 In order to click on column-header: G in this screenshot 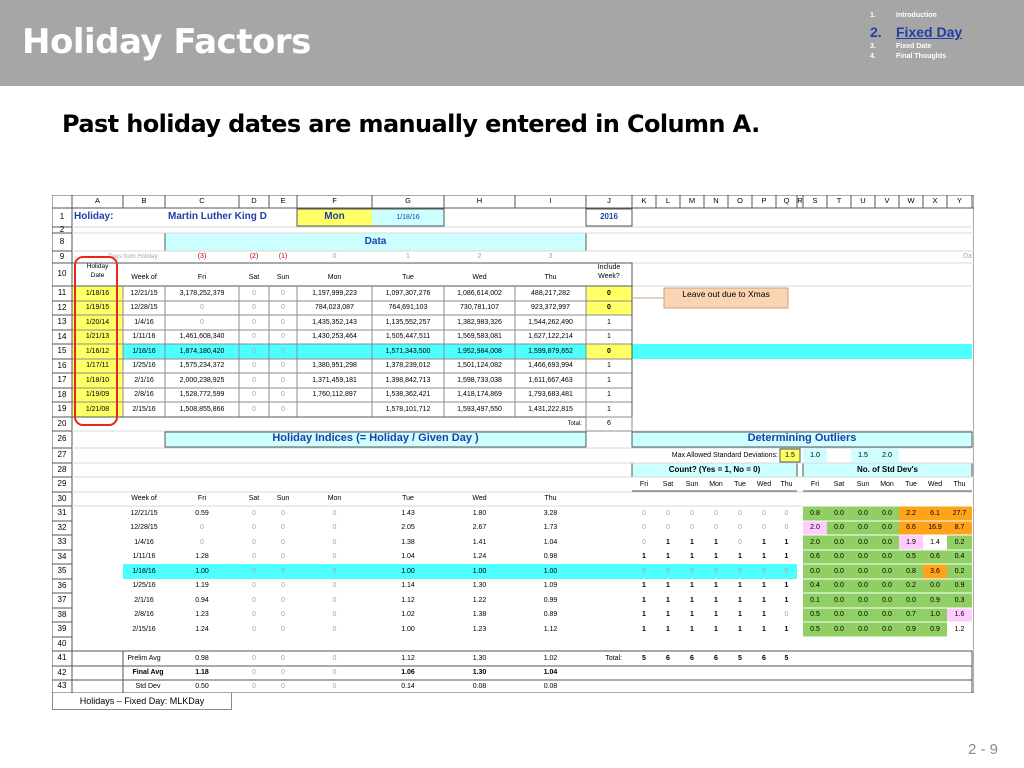, I will do `click(408, 201)`.